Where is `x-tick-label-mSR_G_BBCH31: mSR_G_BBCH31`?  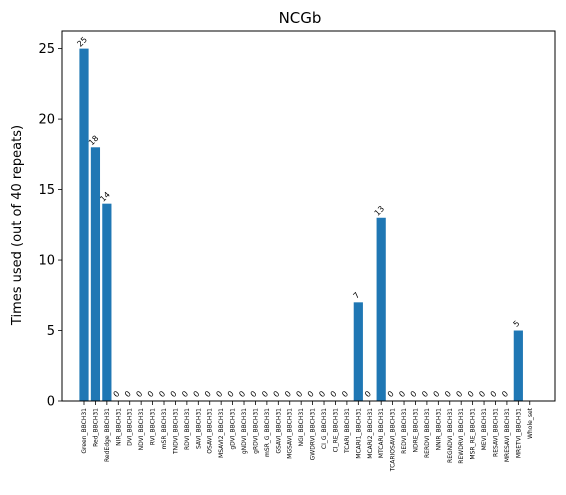 x-tick-label-mSR_G_BBCH31: mSR_G_BBCH31 is located at coordinates (267, 432).